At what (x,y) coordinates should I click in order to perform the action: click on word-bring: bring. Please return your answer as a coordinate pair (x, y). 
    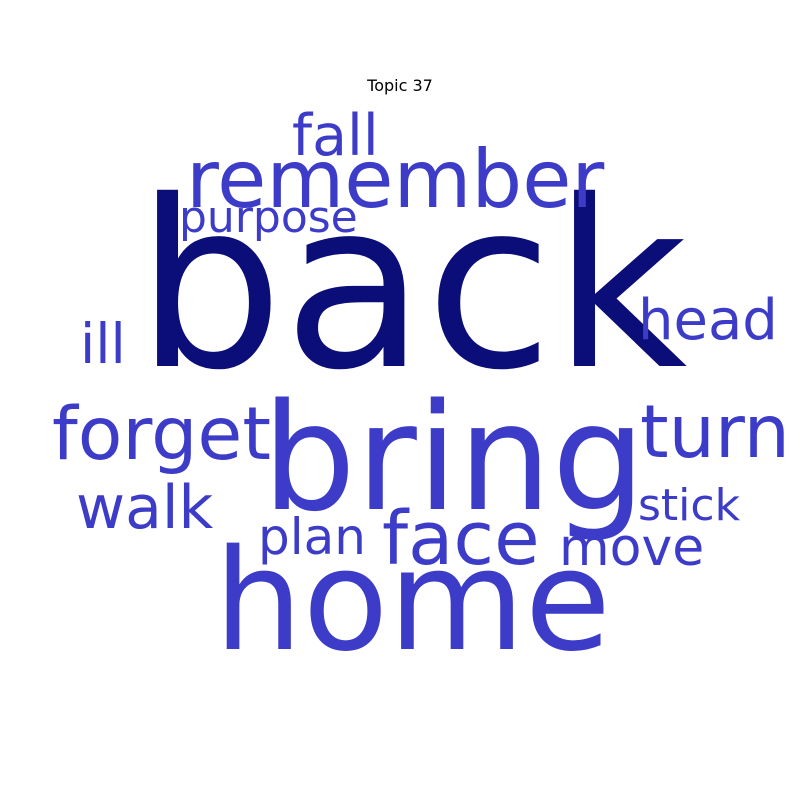
    Looking at the image, I should click on (454, 458).